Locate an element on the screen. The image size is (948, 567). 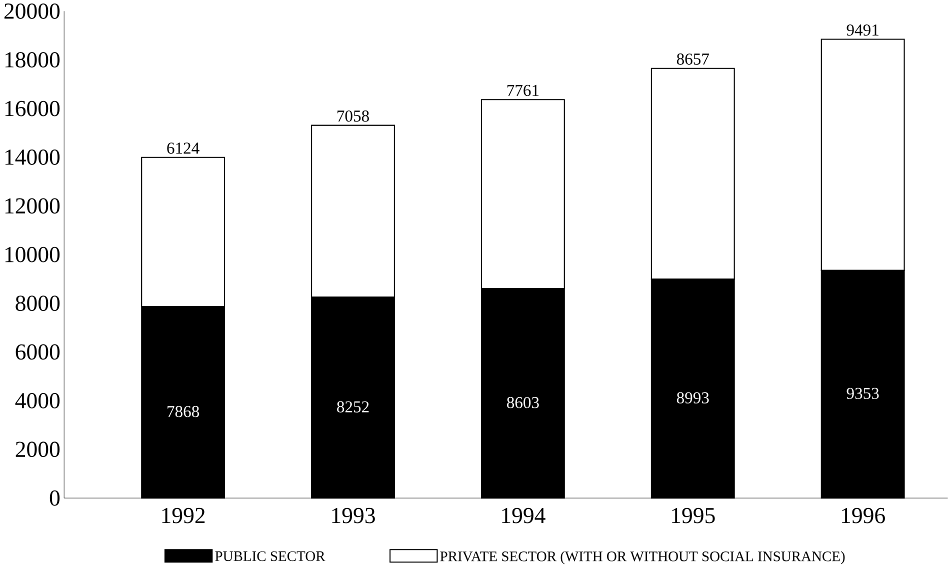
data-label: 6124 is located at coordinates (183, 148).